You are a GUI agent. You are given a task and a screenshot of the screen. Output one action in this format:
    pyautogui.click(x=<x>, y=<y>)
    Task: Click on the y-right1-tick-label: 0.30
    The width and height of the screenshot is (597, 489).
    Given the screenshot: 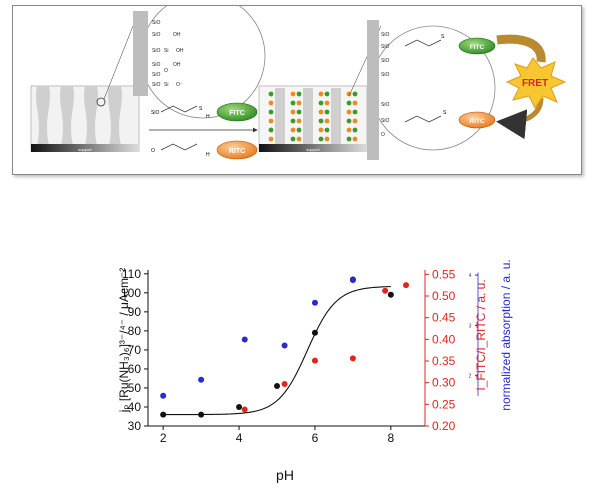 What is the action you would take?
    pyautogui.click(x=444, y=383)
    